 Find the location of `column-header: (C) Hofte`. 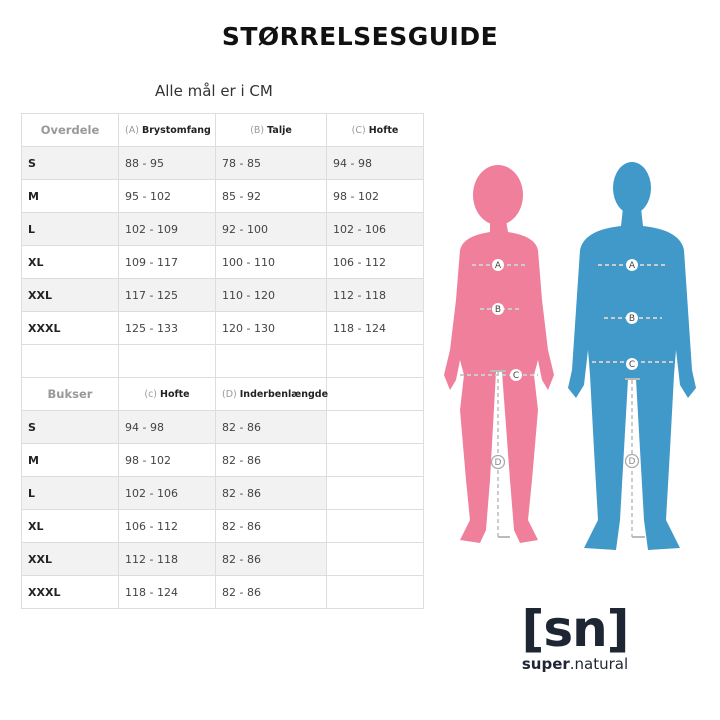

column-header: (C) Hofte is located at coordinates (375, 130).